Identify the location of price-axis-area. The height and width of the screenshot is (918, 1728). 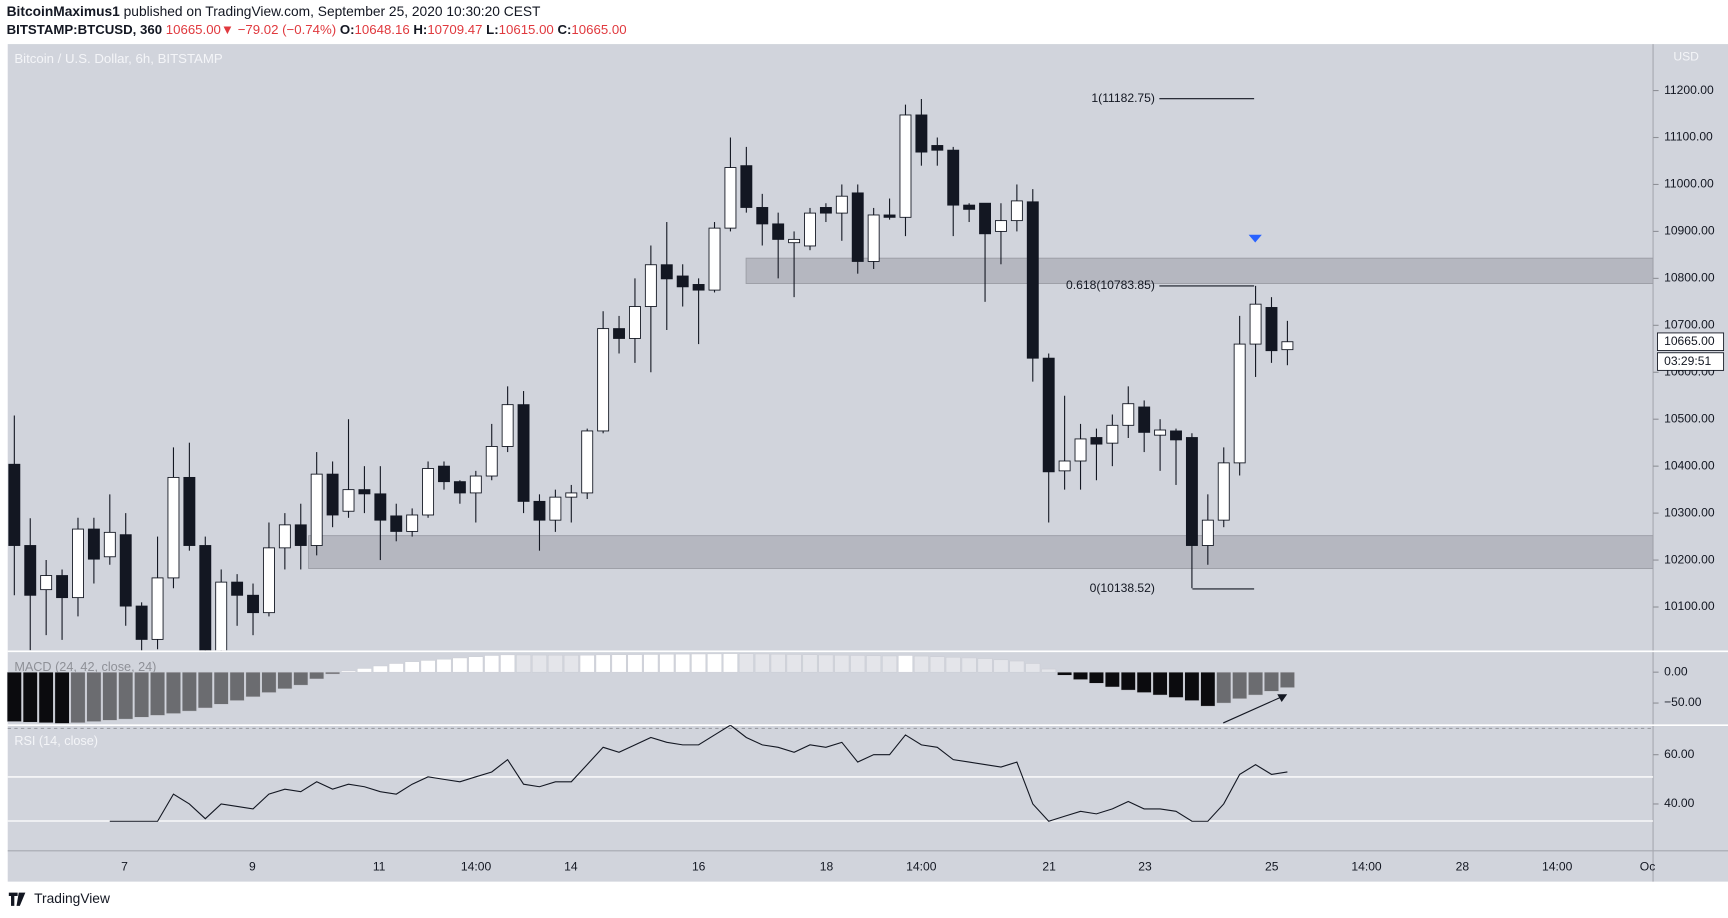
(1690, 447).